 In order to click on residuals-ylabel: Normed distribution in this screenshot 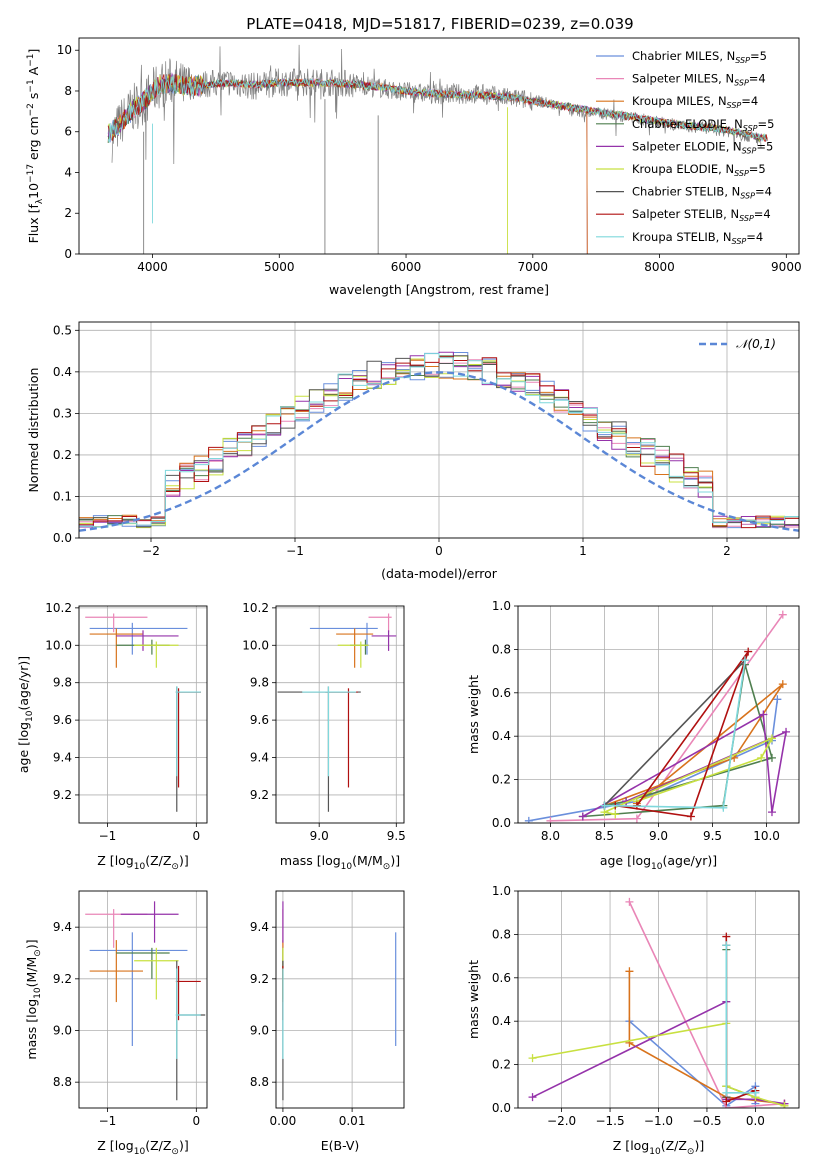, I will do `click(33, 430)`.